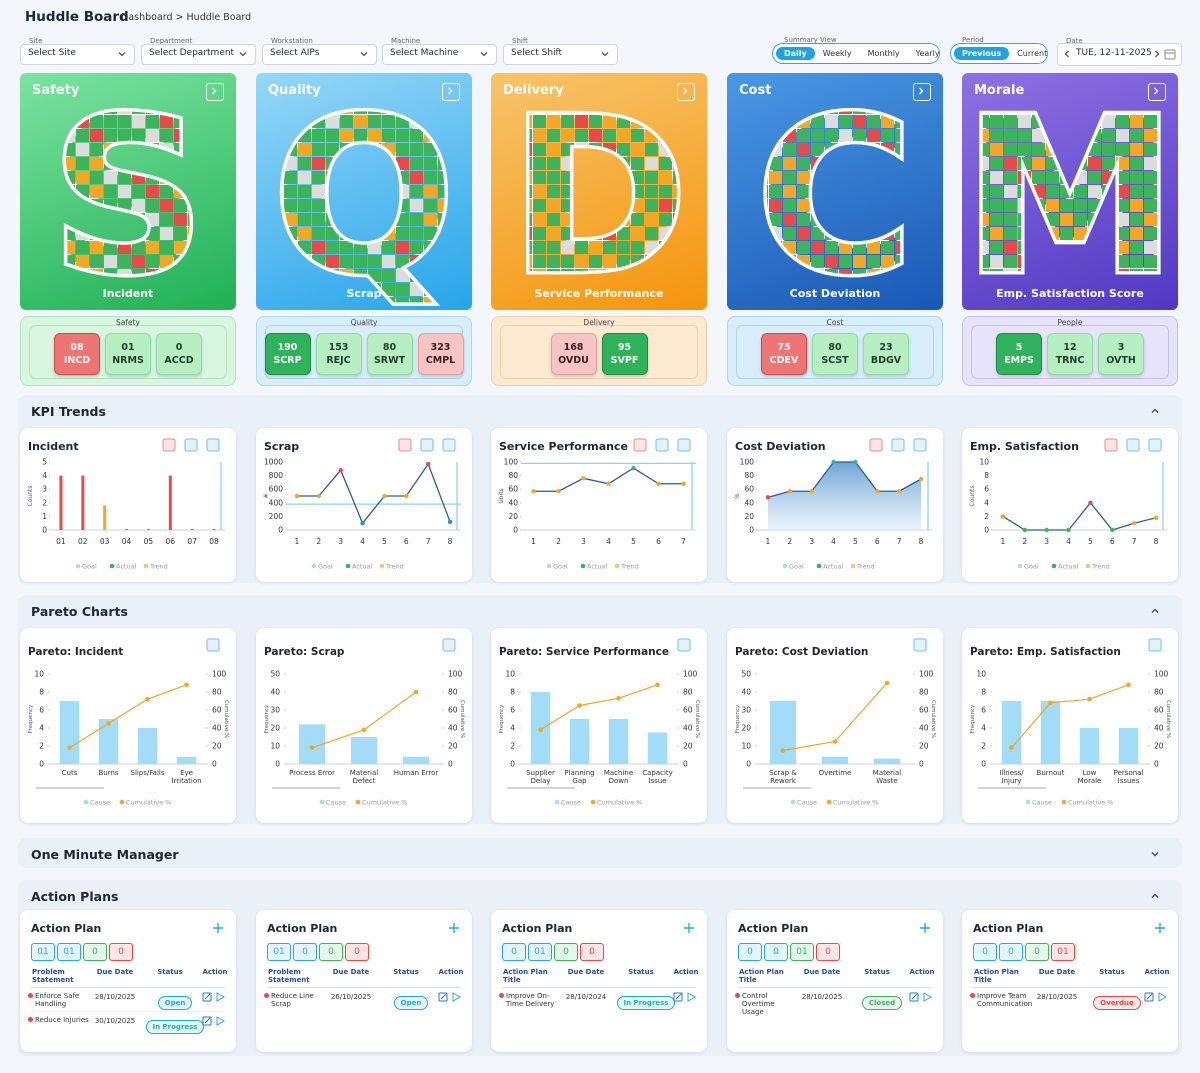  I want to click on legend-label: Goal, so click(560, 567).